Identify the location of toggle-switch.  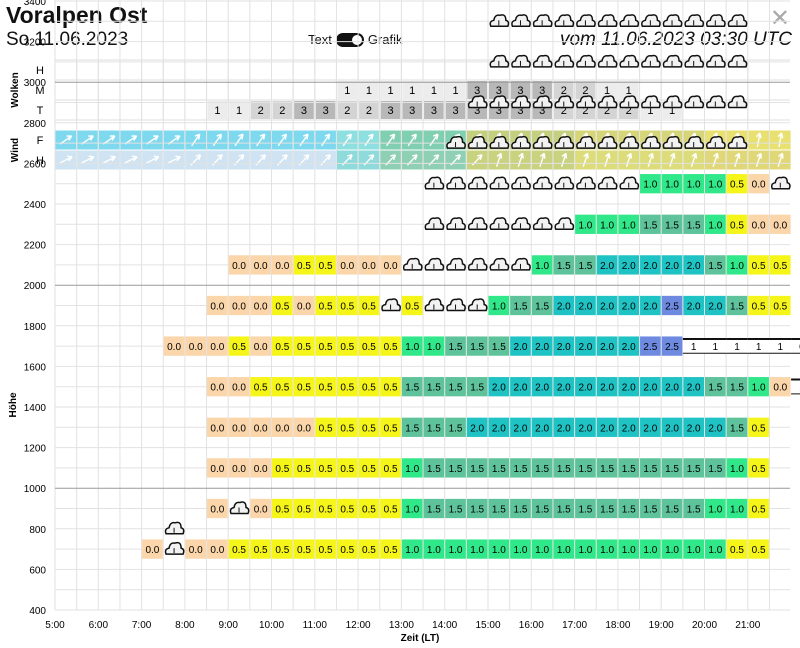
(349, 39).